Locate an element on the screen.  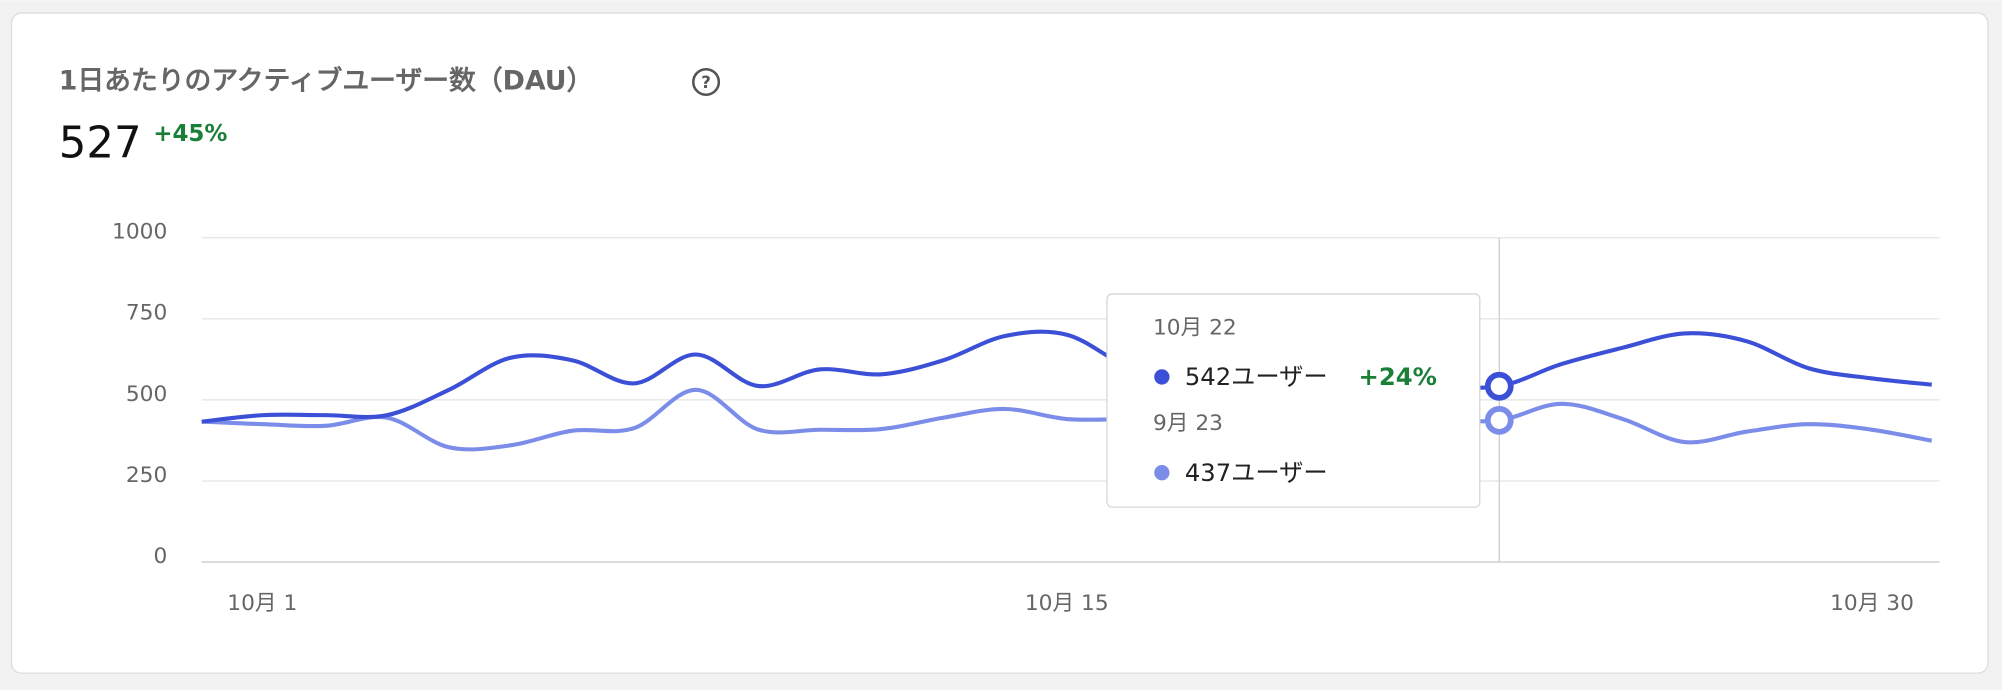
tooltip-value: 542ユーザー is located at coordinates (1256, 376).